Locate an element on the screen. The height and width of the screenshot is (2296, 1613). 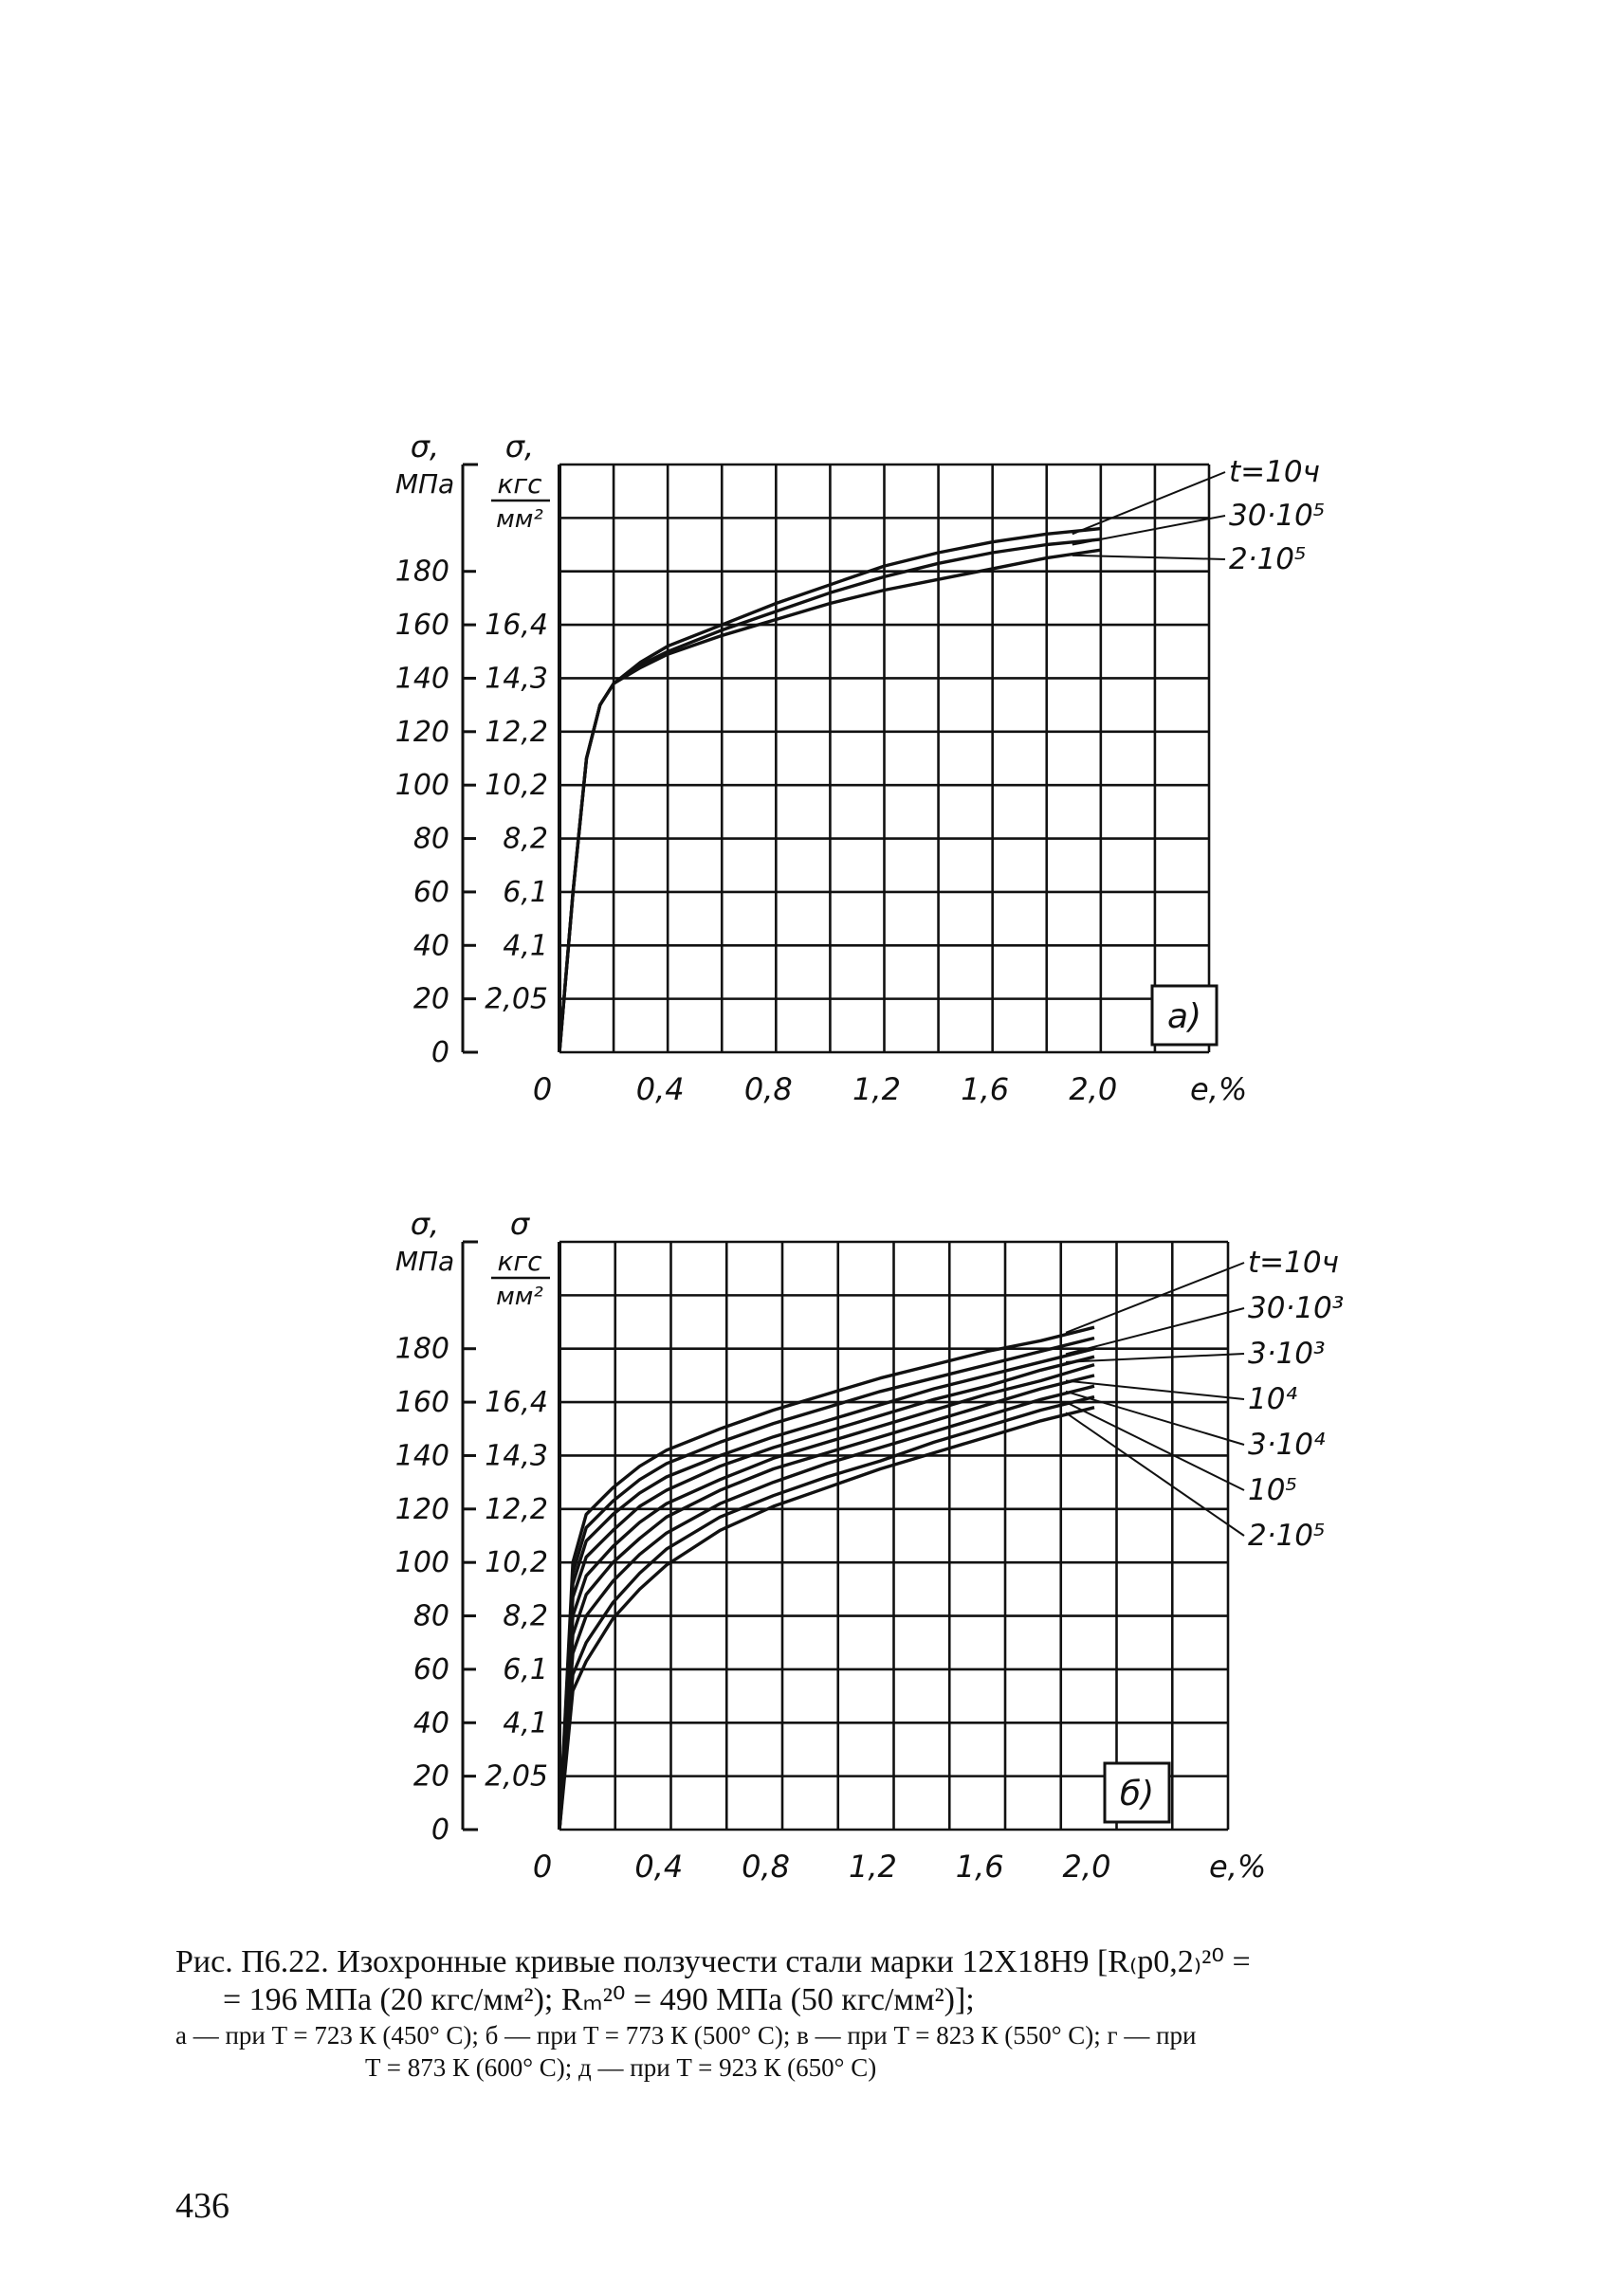
panel-label: а) is located at coordinates (1184, 1016).